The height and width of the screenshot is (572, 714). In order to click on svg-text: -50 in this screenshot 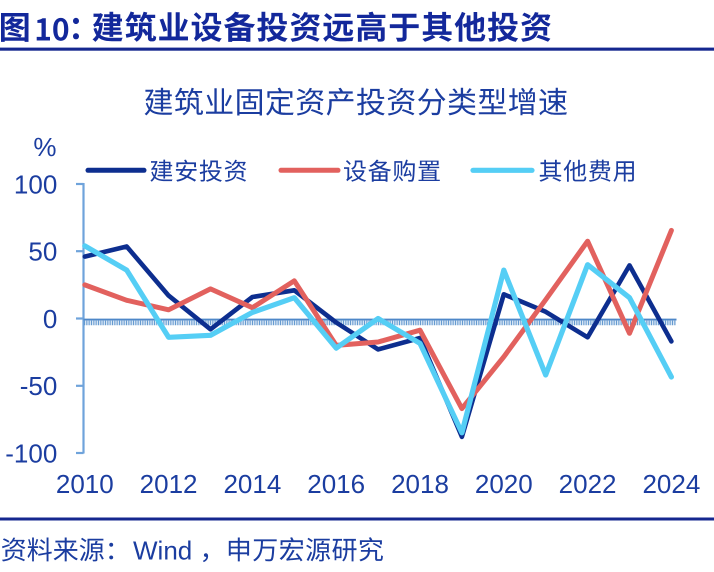, I will do `click(39, 386)`.